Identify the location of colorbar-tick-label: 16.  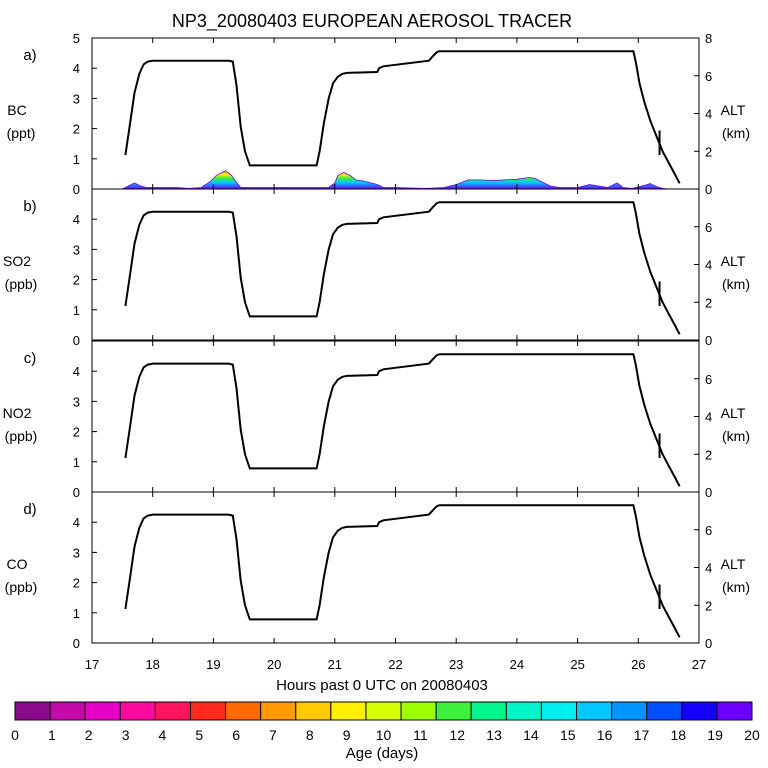
(605, 735).